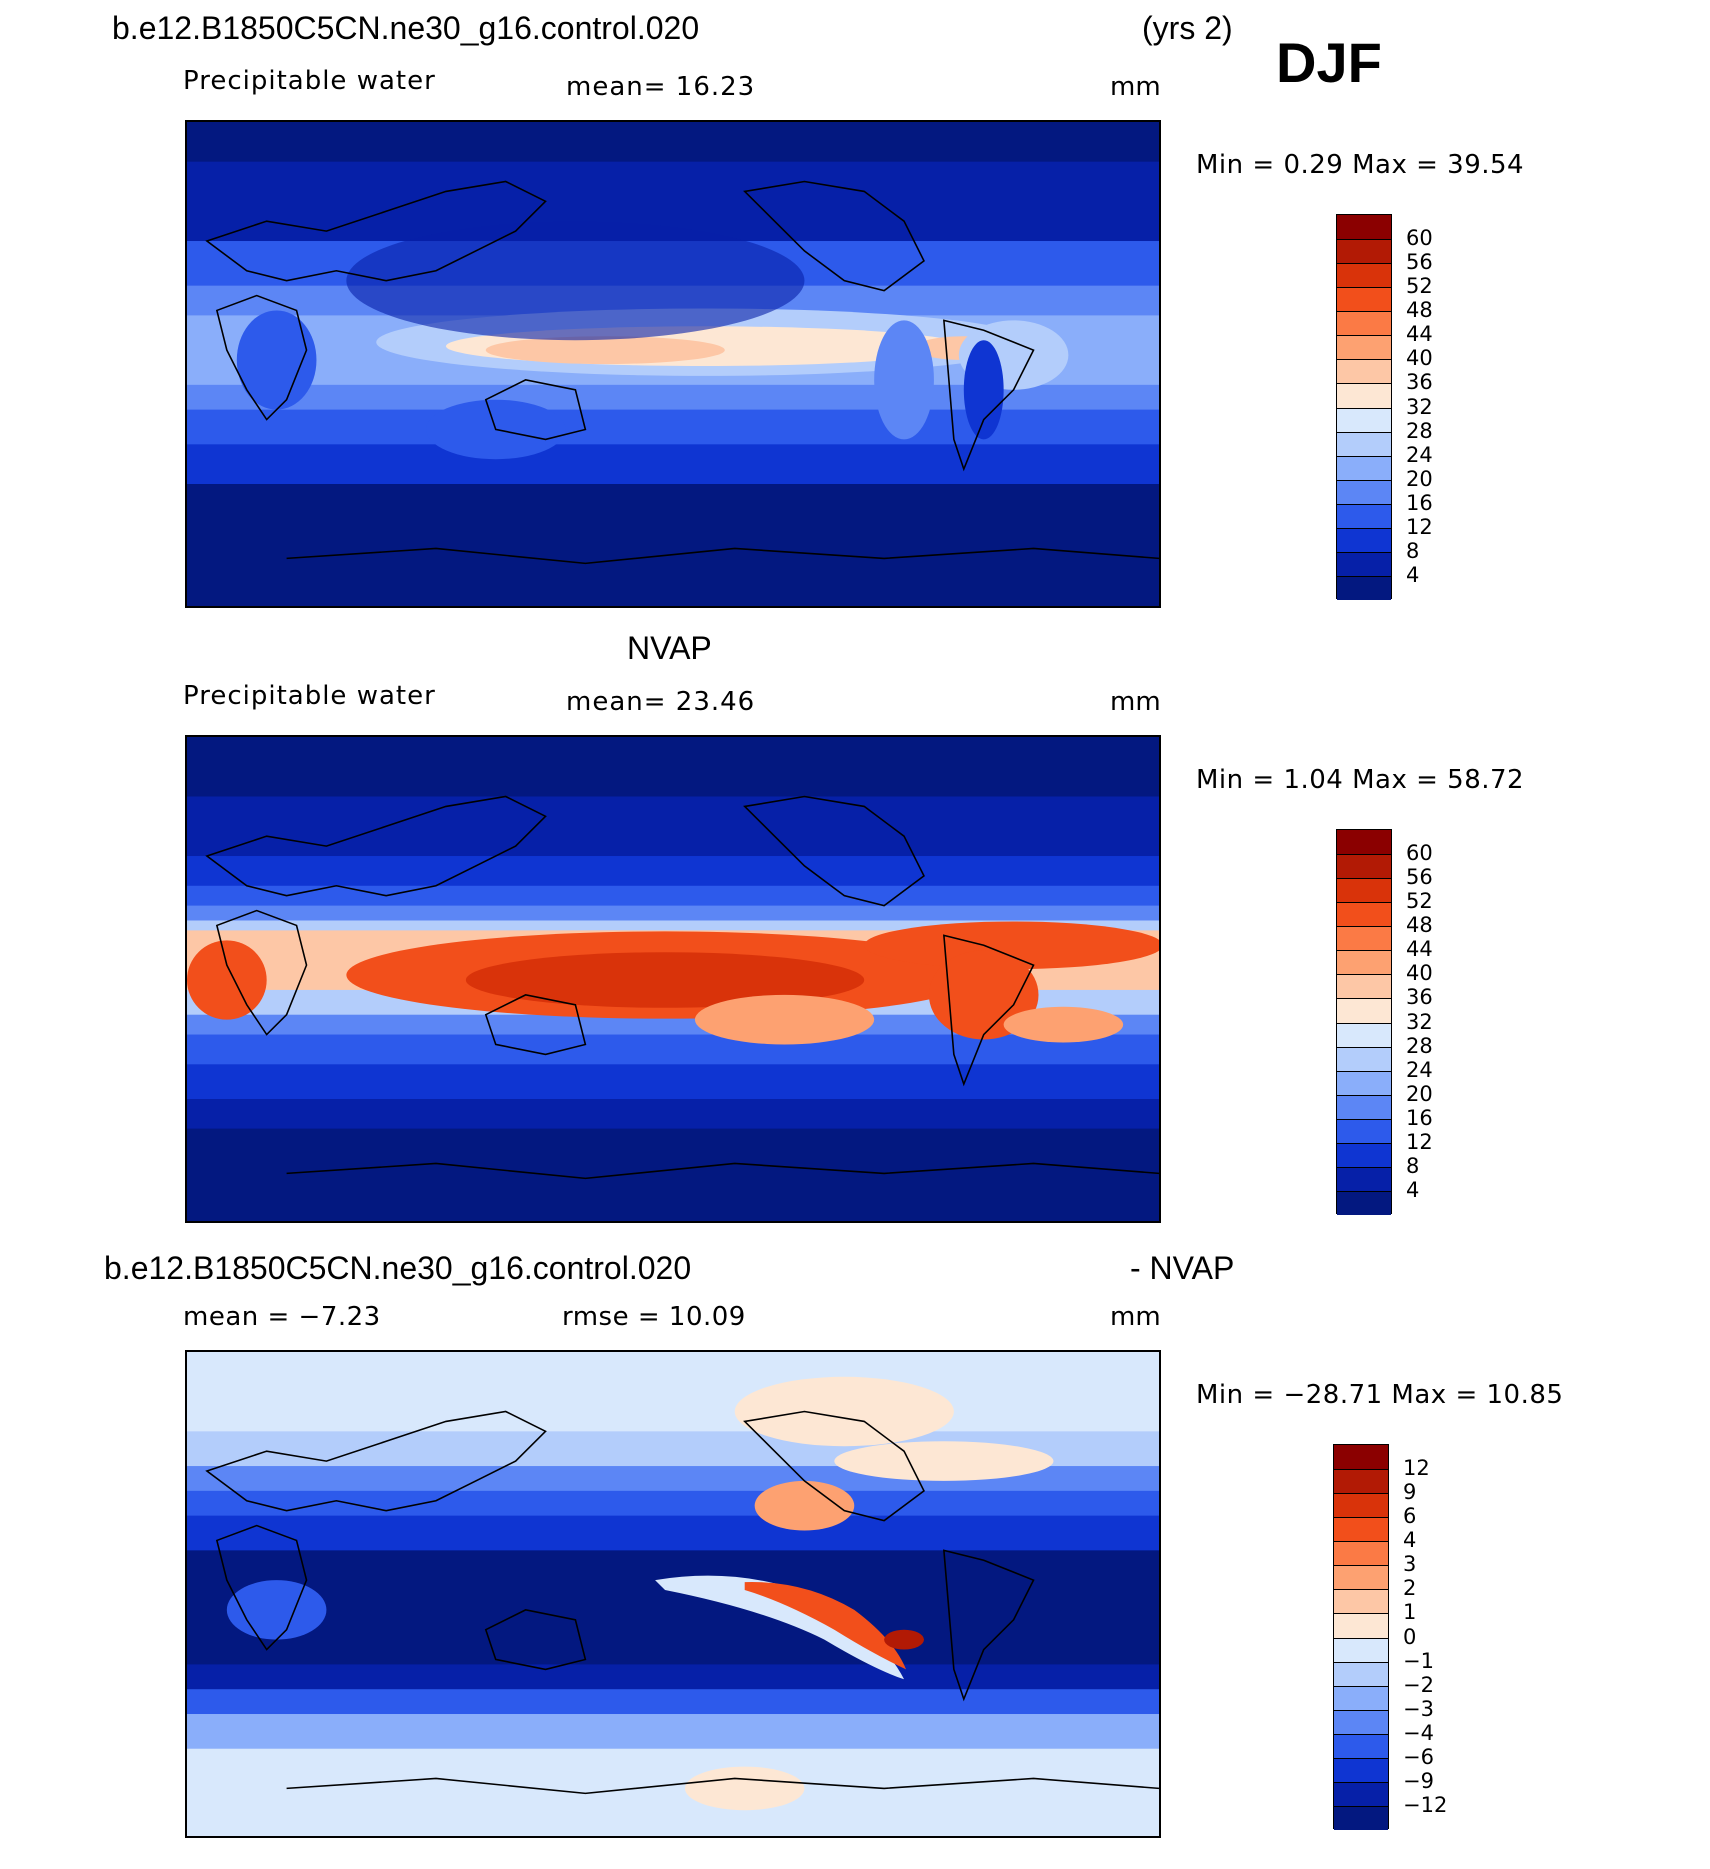 The image size is (1710, 1869). Describe the element at coordinates (1418, 1684) in the screenshot. I see `colorbar-tick-label: −2` at that location.